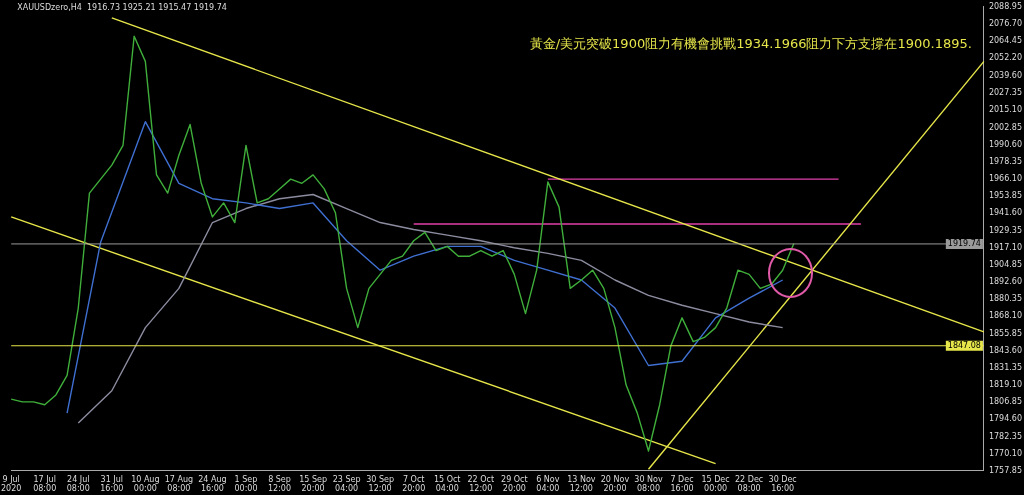  Describe the element at coordinates (1005, 470) in the screenshot. I see `y-tick-label: 1757.85` at that location.